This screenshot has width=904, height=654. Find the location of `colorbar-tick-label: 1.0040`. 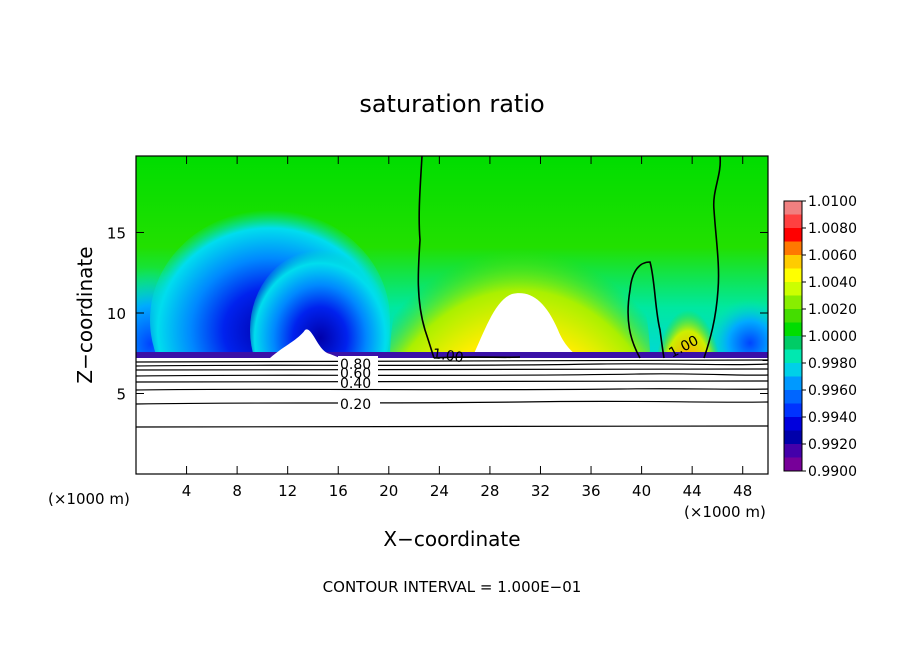

colorbar-tick-label: 1.0040 is located at coordinates (832, 283).